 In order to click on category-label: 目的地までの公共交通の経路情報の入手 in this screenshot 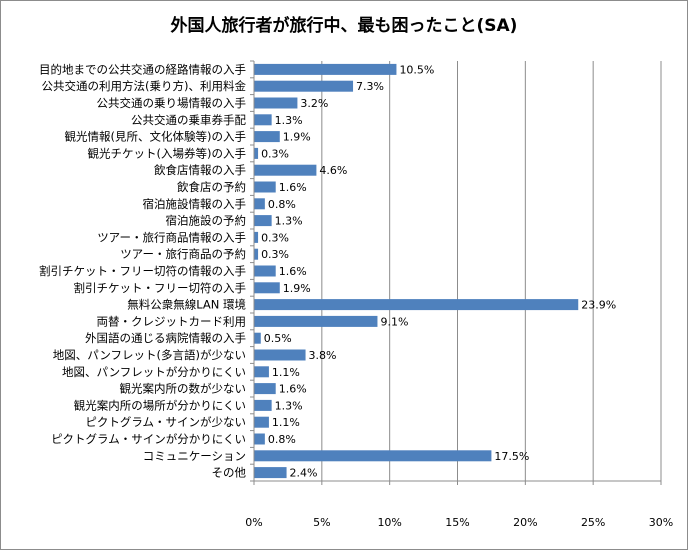, I will do `click(142, 69)`.